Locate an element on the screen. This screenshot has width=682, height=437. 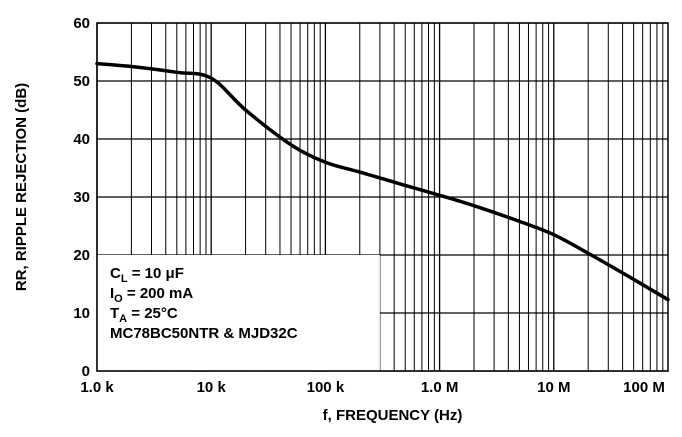
y-tick-labels: 0 10 20 30 40 50 60 is located at coordinates (81, 197).